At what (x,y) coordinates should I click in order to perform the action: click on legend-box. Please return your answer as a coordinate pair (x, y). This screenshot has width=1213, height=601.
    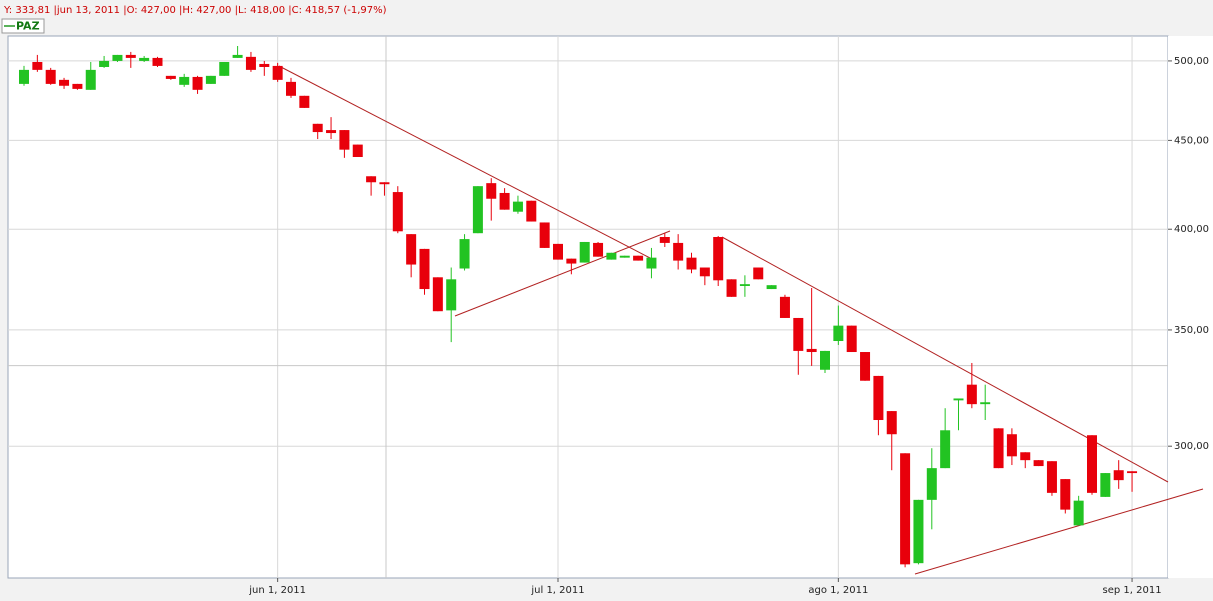
    Looking at the image, I should click on (23, 26).